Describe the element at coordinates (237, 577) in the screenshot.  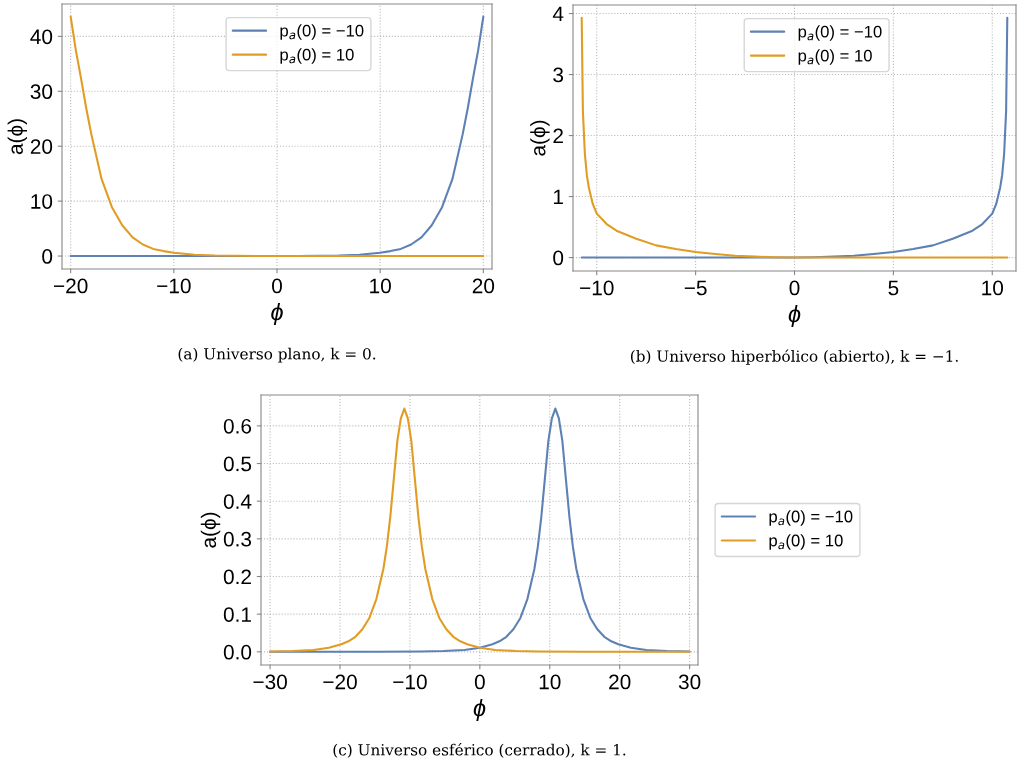
I see `y-tick-label: 0.2` at that location.